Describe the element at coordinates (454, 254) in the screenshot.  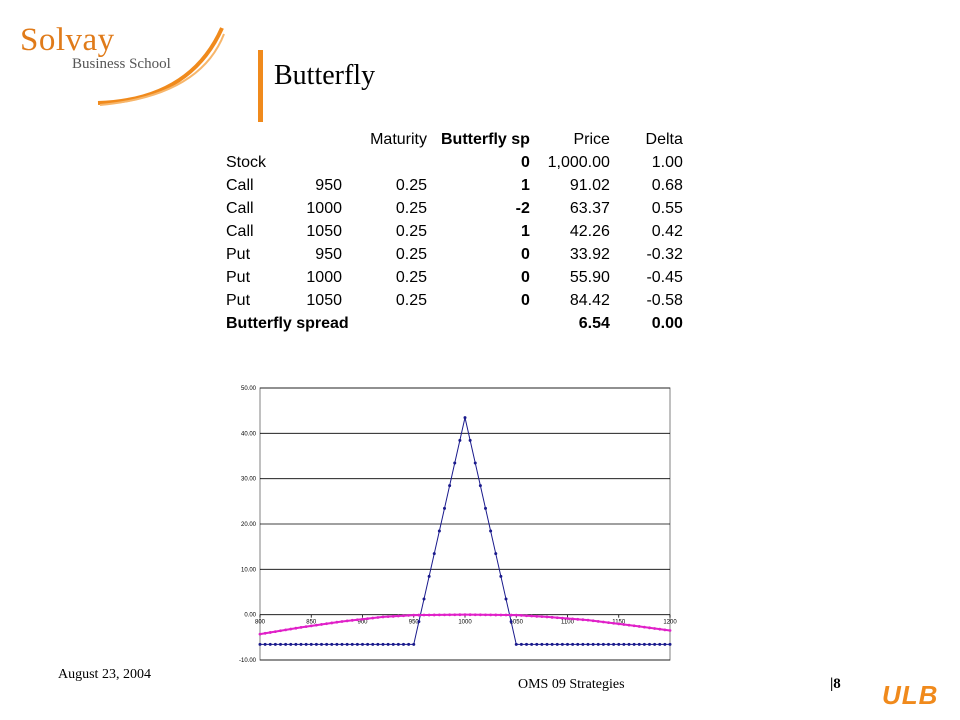
I see `table-row: Put 950 0.25 0 33.92 -0.32` at that location.